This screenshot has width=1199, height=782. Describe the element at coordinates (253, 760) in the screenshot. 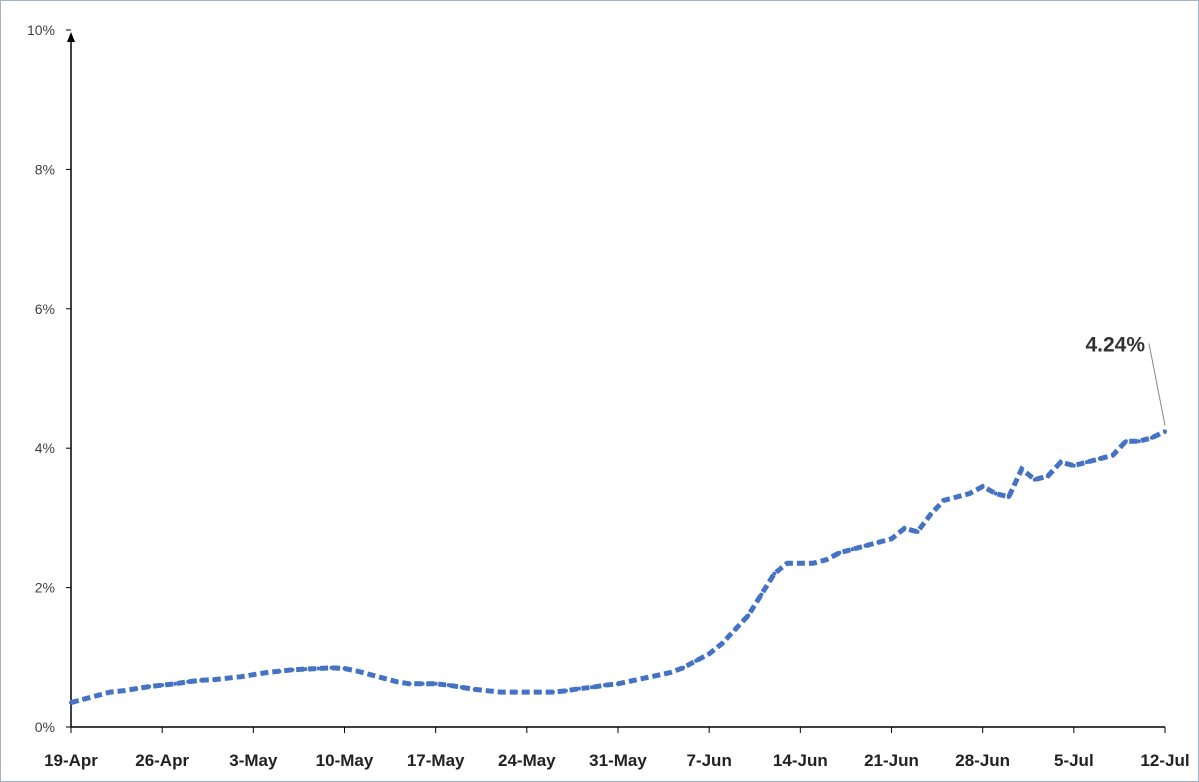

I see `x-tick-label: 3-May` at that location.